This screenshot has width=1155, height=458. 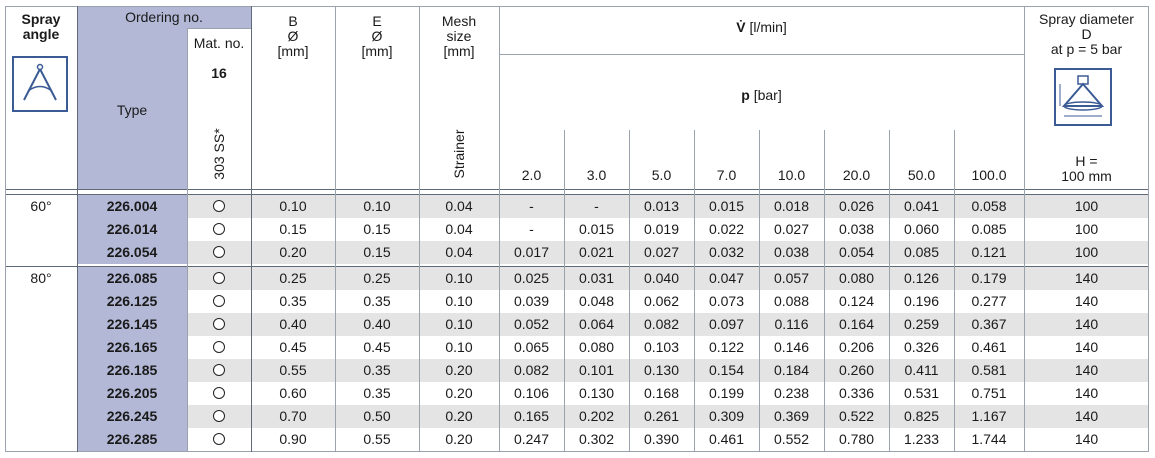 What do you see at coordinates (531, 301) in the screenshot?
I see `flow-cell: 0.039` at bounding box center [531, 301].